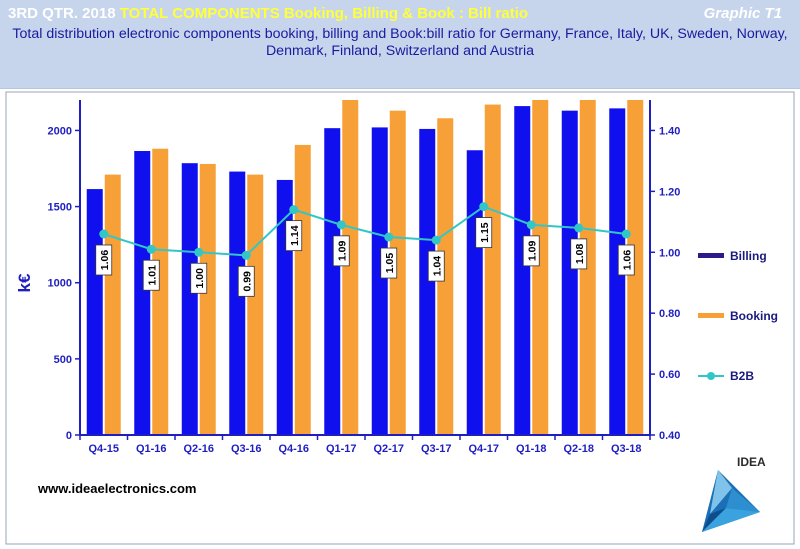 The height and width of the screenshot is (549, 800). What do you see at coordinates (62, 13) in the screenshot?
I see `title-quarter: 3RD QTR. 2018` at bounding box center [62, 13].